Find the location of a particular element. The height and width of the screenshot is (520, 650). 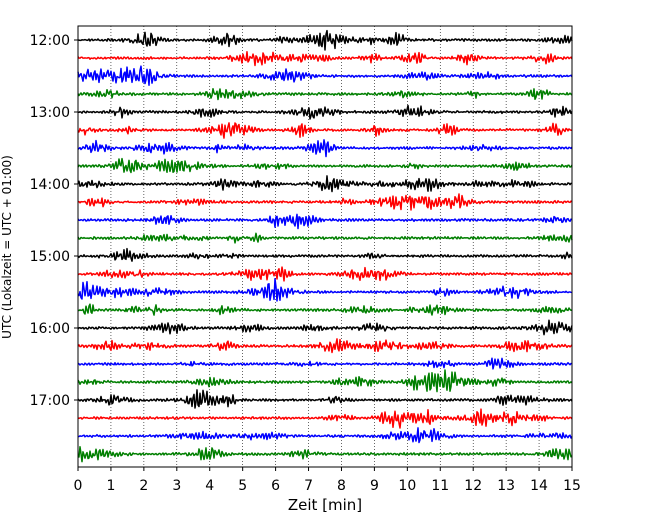

x-tick-label-3: 3 is located at coordinates (176, 486).